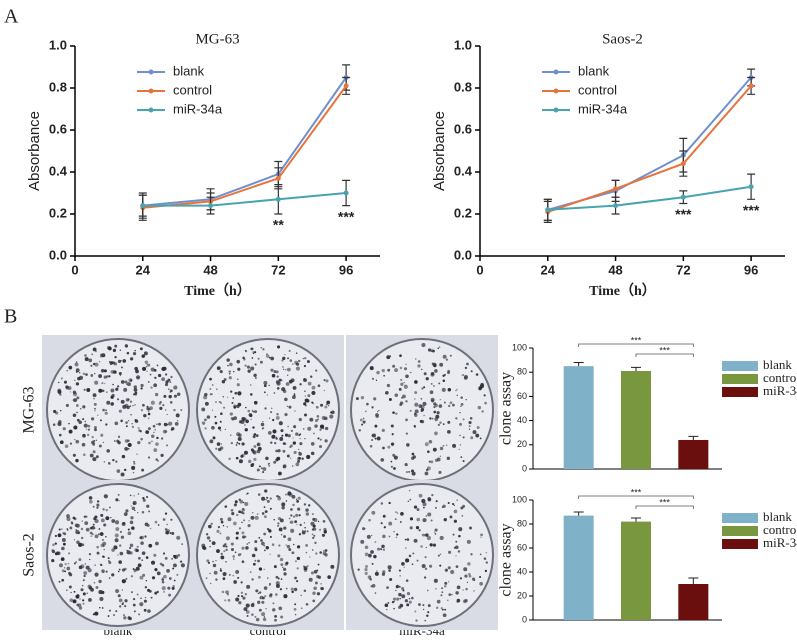 The width and height of the screenshot is (797, 644). What do you see at coordinates (522, 396) in the screenshot?
I see `y-tick-label: 60` at bounding box center [522, 396].